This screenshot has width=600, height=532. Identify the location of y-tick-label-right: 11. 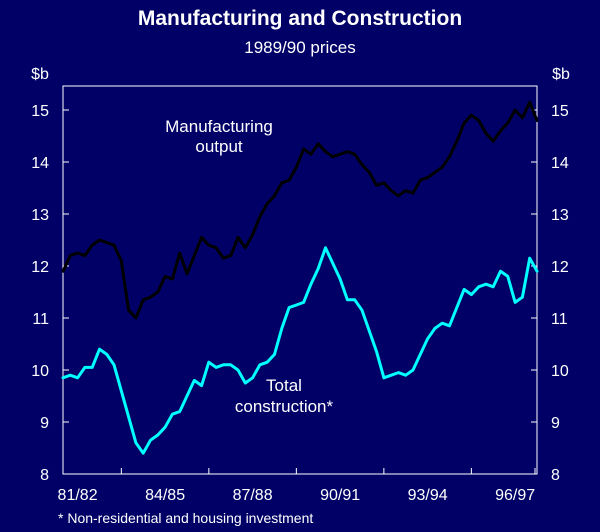
(559, 319).